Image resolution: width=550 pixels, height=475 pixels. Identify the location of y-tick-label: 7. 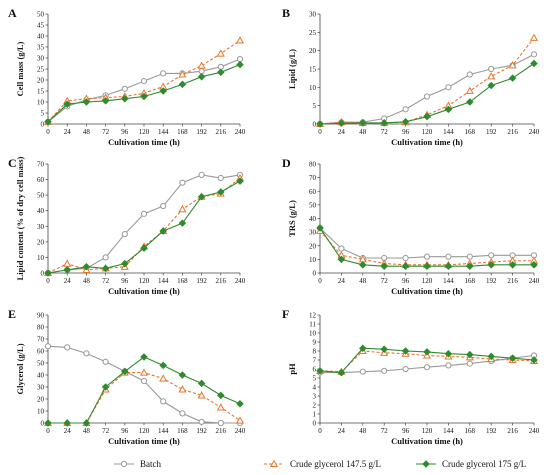
(315, 361).